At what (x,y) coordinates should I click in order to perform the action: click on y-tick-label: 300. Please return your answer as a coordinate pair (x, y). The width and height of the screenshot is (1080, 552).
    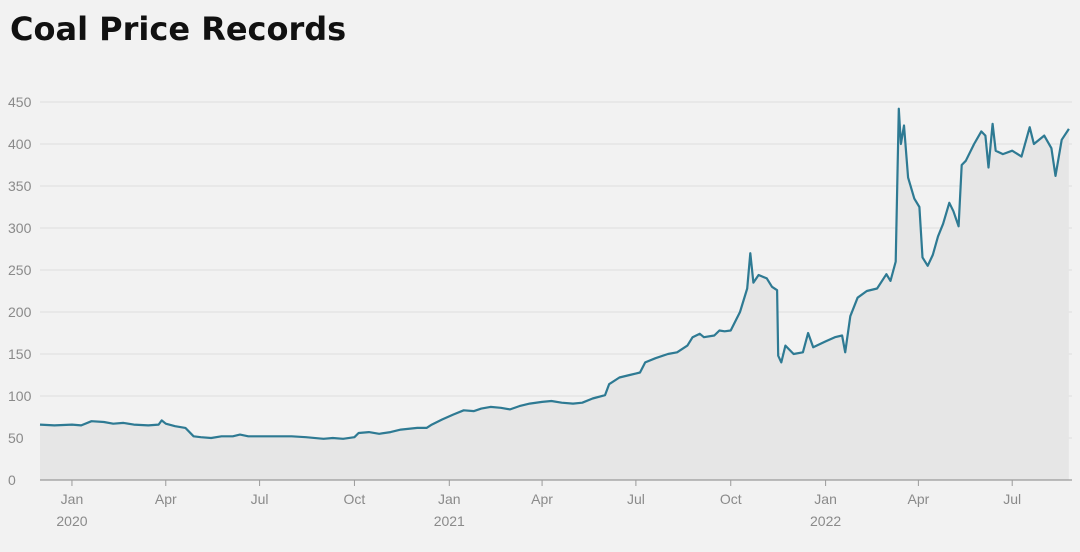
    Looking at the image, I should click on (20, 228).